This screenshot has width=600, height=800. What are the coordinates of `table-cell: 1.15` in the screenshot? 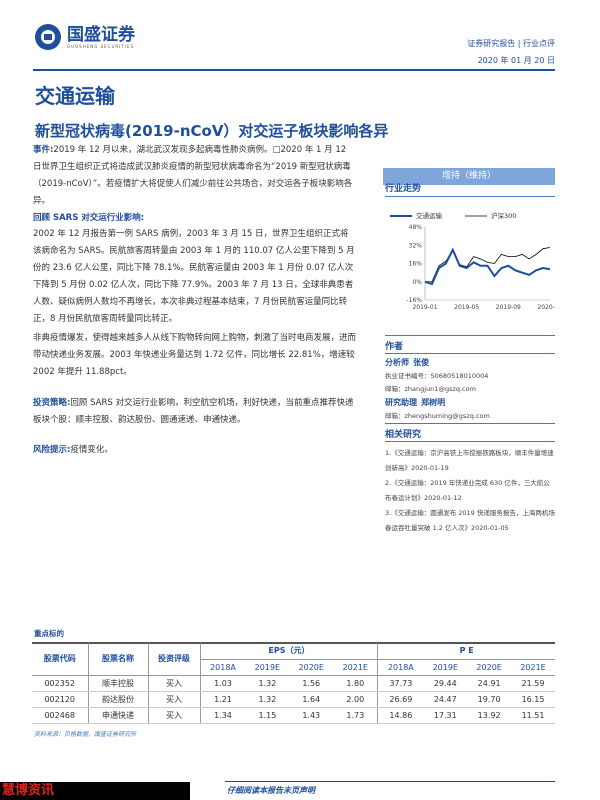 It's located at (267, 715).